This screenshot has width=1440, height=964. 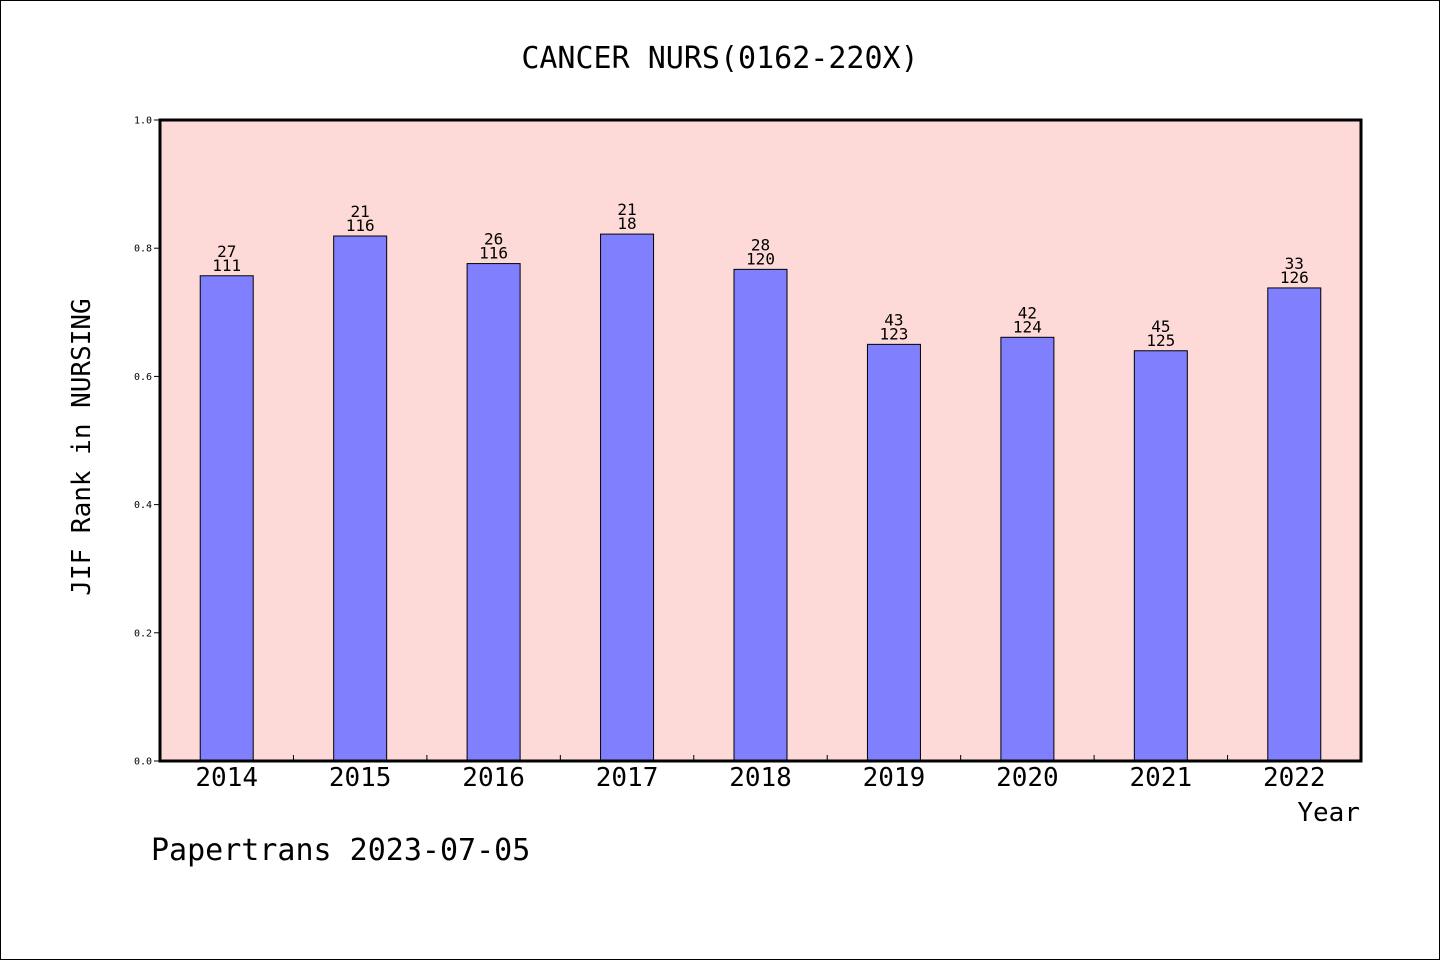 What do you see at coordinates (894, 778) in the screenshot?
I see `x-tick-label: 2019` at bounding box center [894, 778].